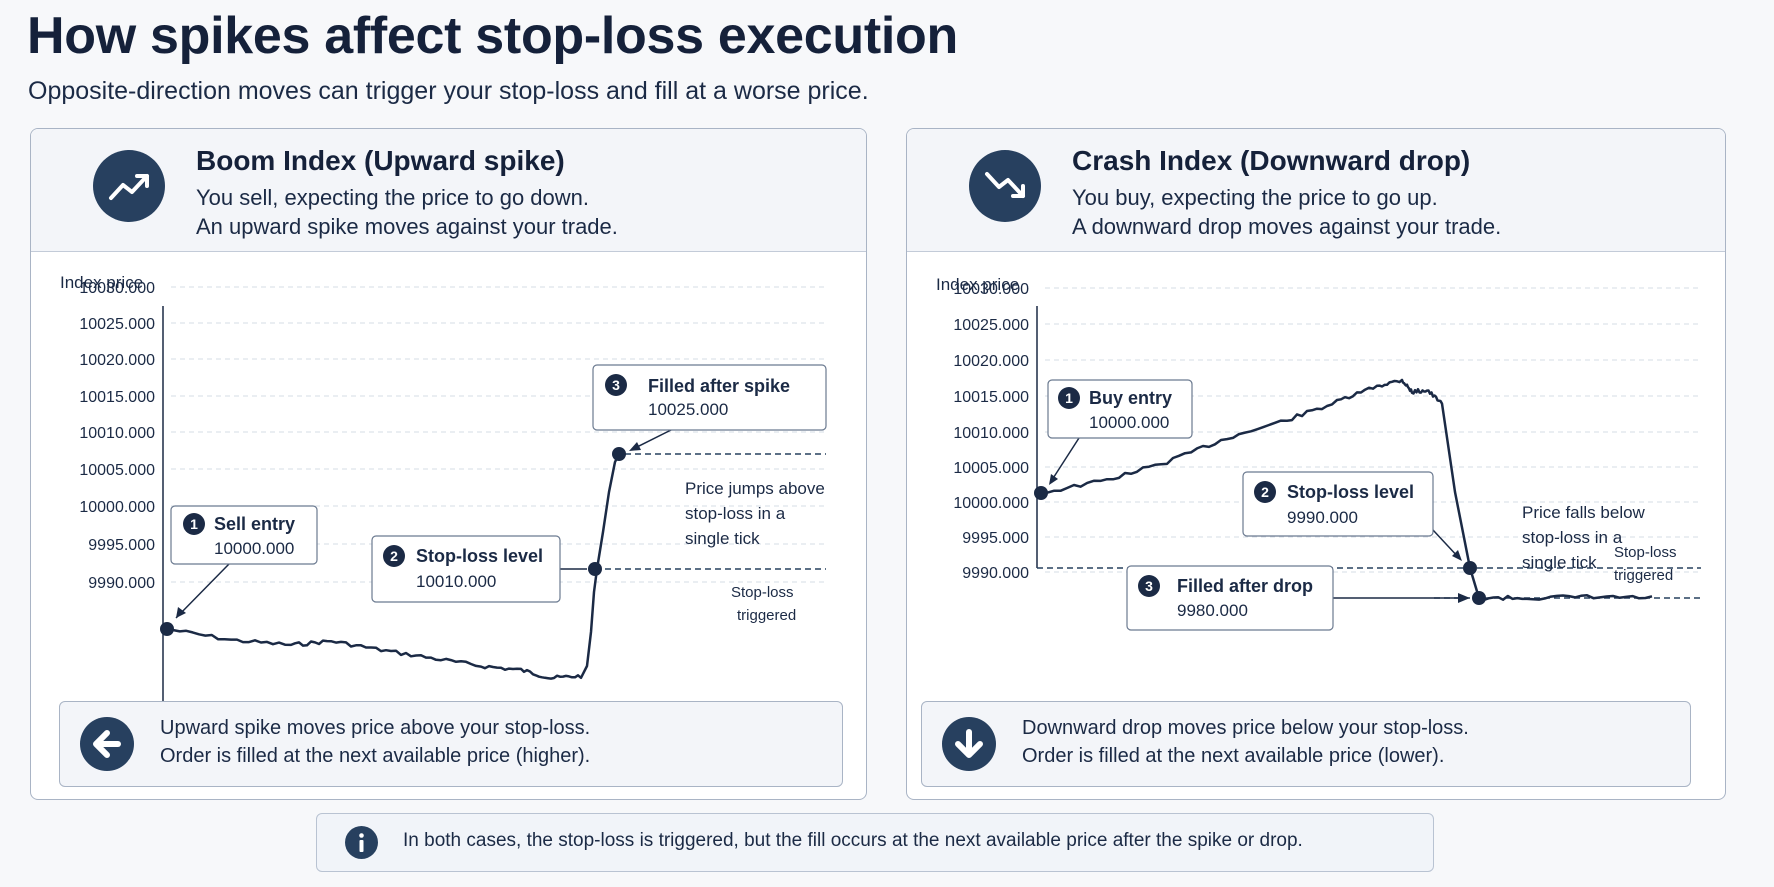  Describe the element at coordinates (991, 325) in the screenshot. I see `crash-y-tick-label: 10025.000` at that location.